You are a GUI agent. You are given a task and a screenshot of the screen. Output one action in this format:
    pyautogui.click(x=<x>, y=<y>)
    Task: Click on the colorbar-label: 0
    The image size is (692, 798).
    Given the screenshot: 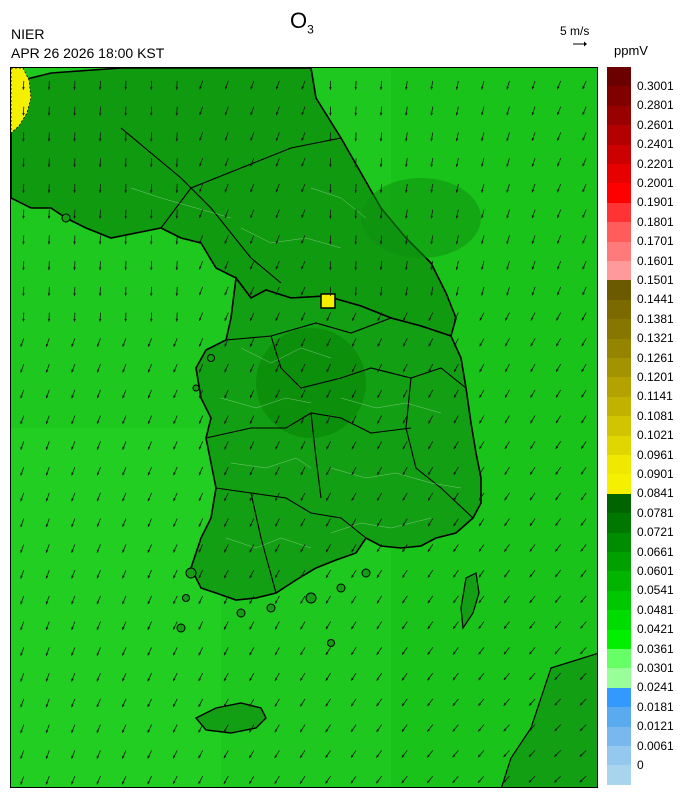 What is the action you would take?
    pyautogui.click(x=640, y=765)
    